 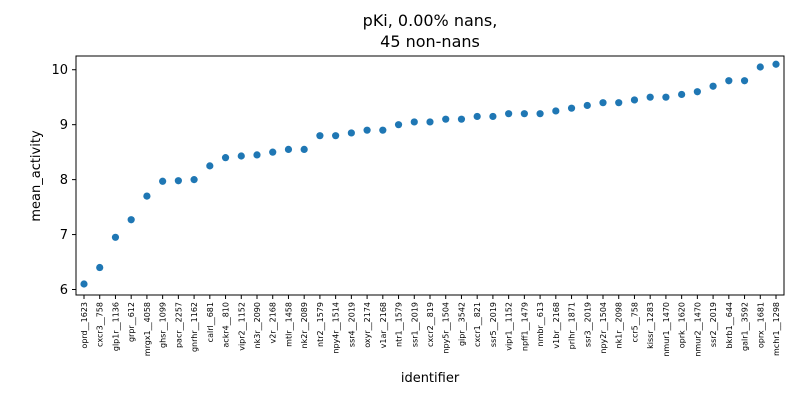 I want to click on x-tick-label: ccr5__758, so click(x=634, y=322).